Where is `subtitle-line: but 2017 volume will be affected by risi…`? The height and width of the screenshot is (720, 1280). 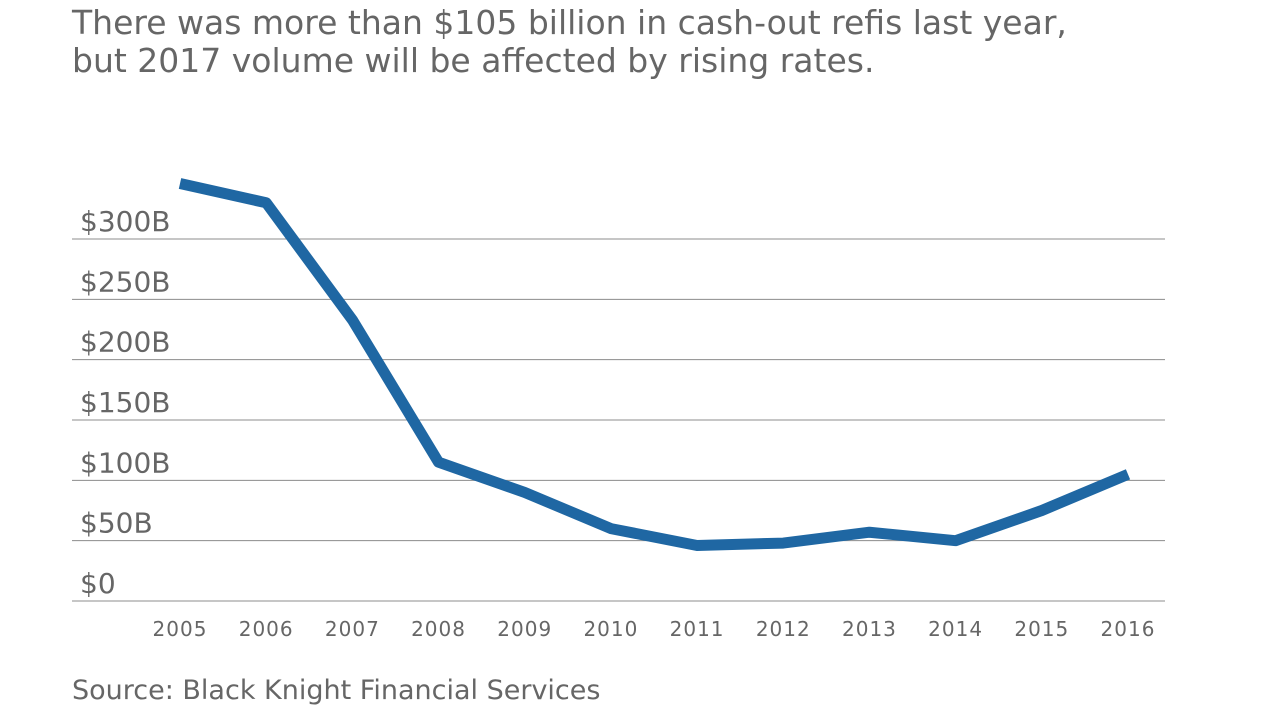
subtitle-line: but 2017 volume will be affected by risi… is located at coordinates (473, 60).